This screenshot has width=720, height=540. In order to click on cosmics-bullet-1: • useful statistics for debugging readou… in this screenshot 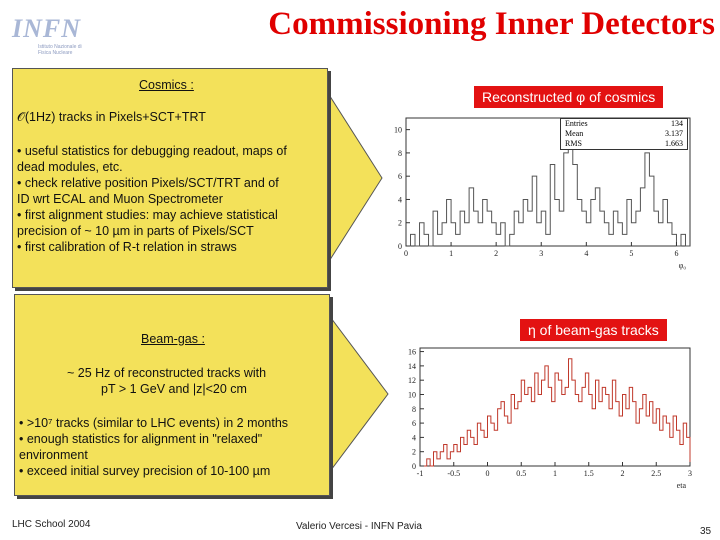, I will do `click(152, 151)`.